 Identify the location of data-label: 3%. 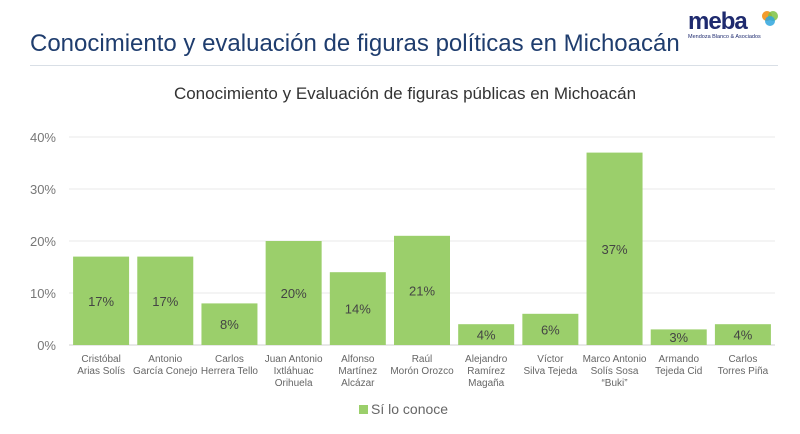
(678, 337).